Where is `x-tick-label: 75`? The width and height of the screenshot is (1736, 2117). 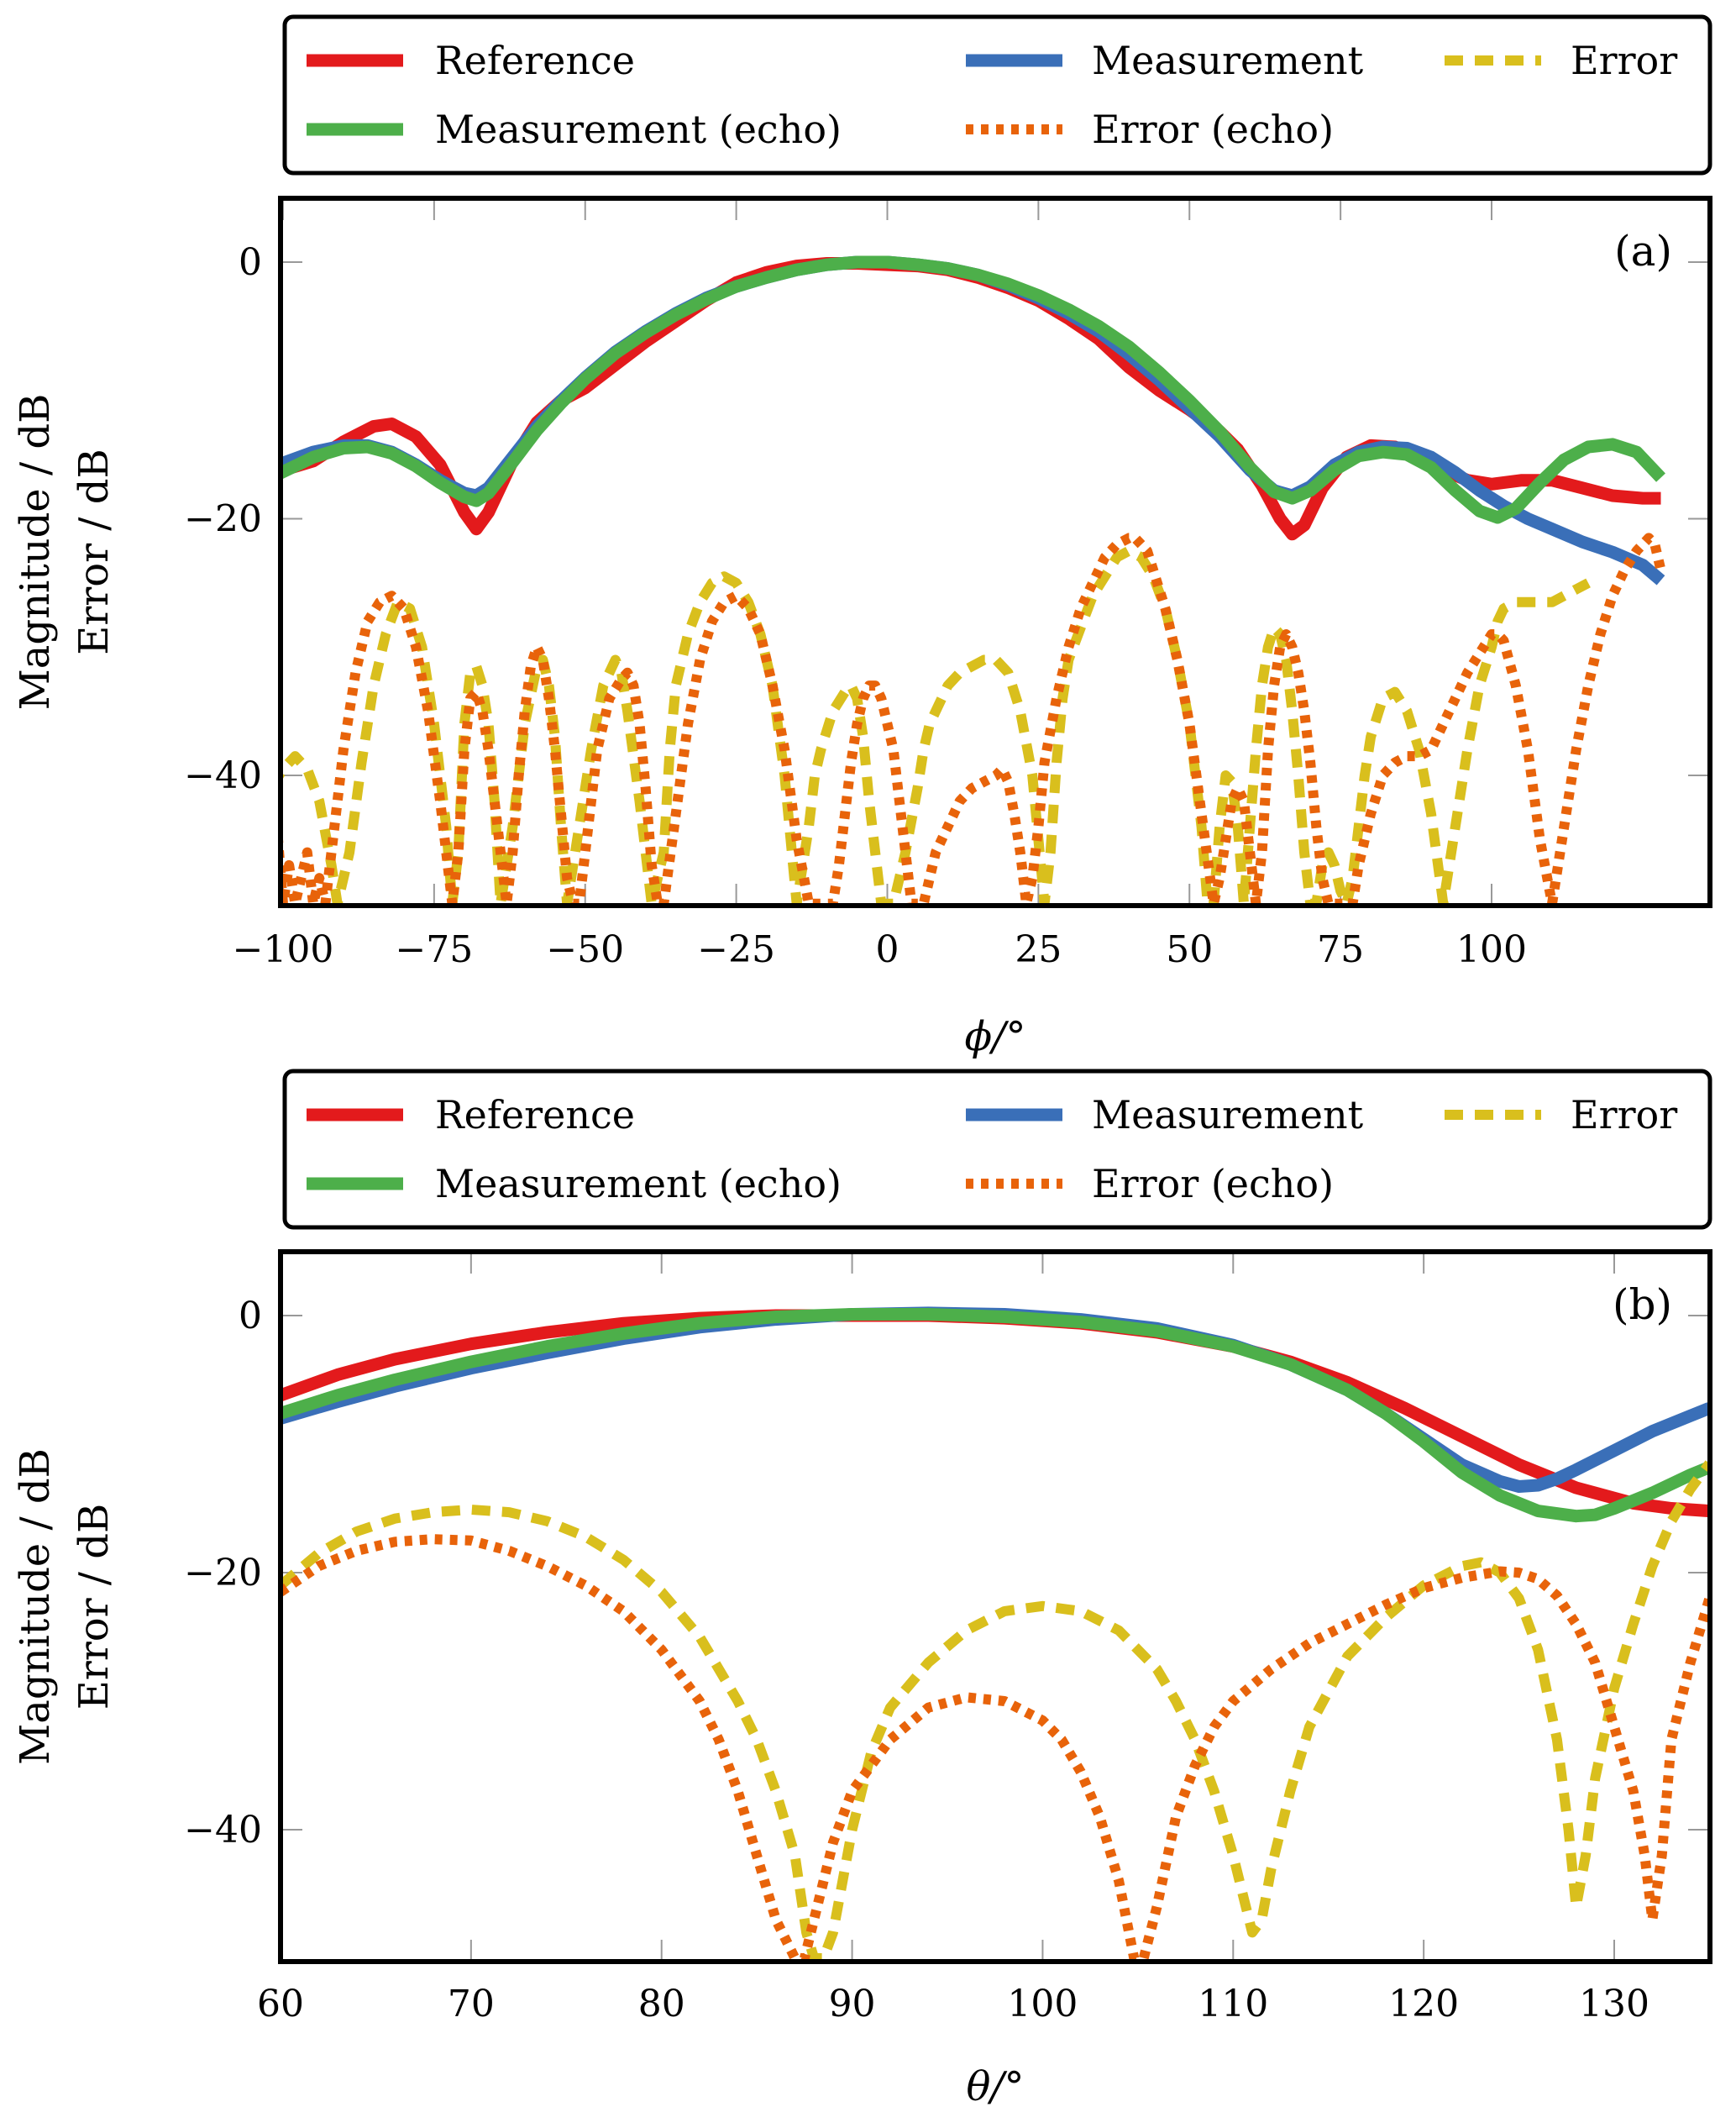
x-tick-label: 75 is located at coordinates (1340, 949).